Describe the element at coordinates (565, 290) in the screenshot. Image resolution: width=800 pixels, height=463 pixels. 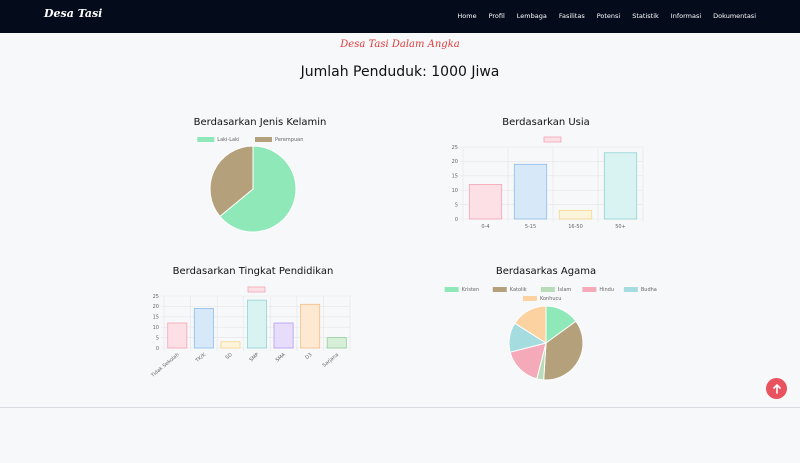
I see `religion-legend-label: Islam` at that location.